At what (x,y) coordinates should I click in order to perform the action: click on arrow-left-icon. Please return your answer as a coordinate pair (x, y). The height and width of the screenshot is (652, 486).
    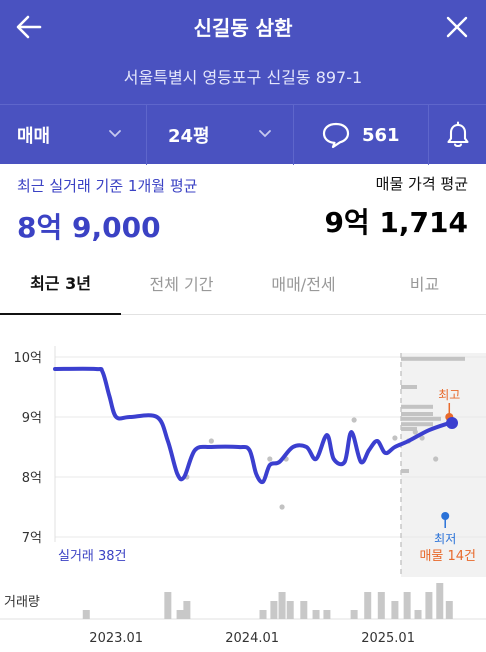
    Looking at the image, I should click on (29, 27).